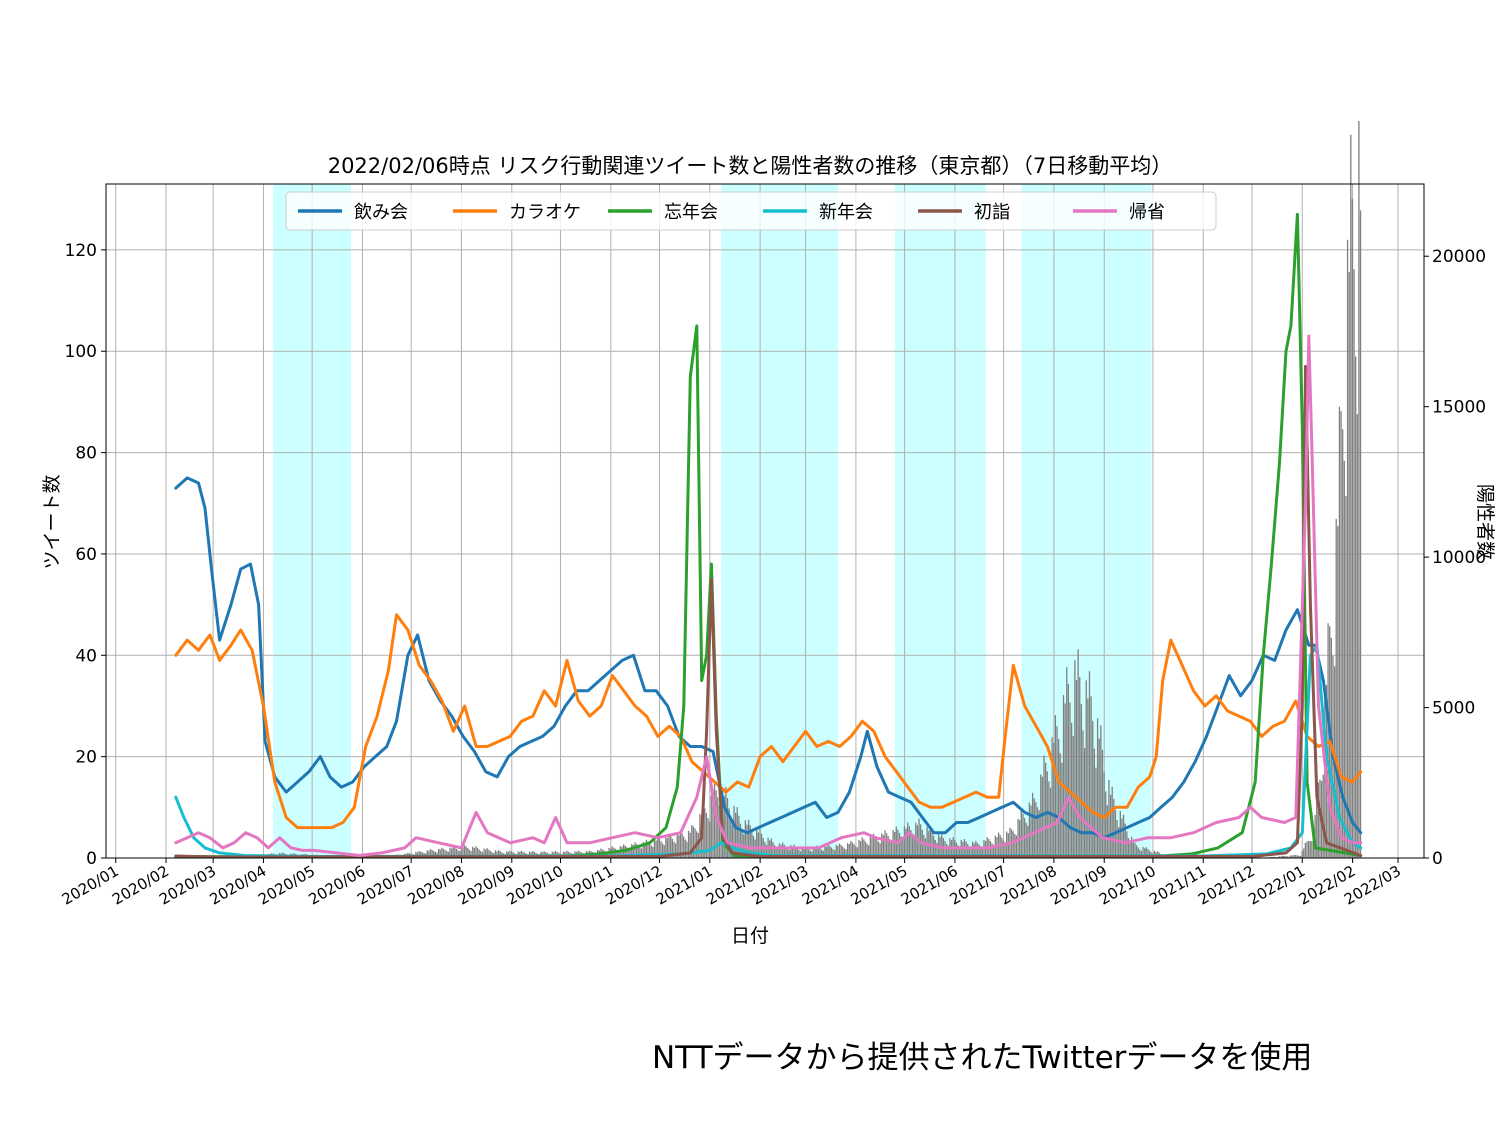  Describe the element at coordinates (751, 211) in the screenshot. I see `legend-box` at that location.